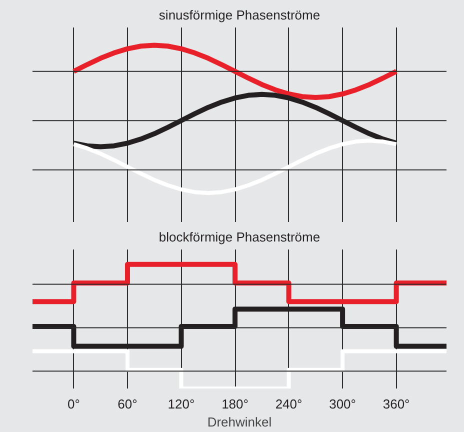 The image size is (464, 432). I want to click on chart-title: sinusförmige Phasenströme, so click(239, 15).